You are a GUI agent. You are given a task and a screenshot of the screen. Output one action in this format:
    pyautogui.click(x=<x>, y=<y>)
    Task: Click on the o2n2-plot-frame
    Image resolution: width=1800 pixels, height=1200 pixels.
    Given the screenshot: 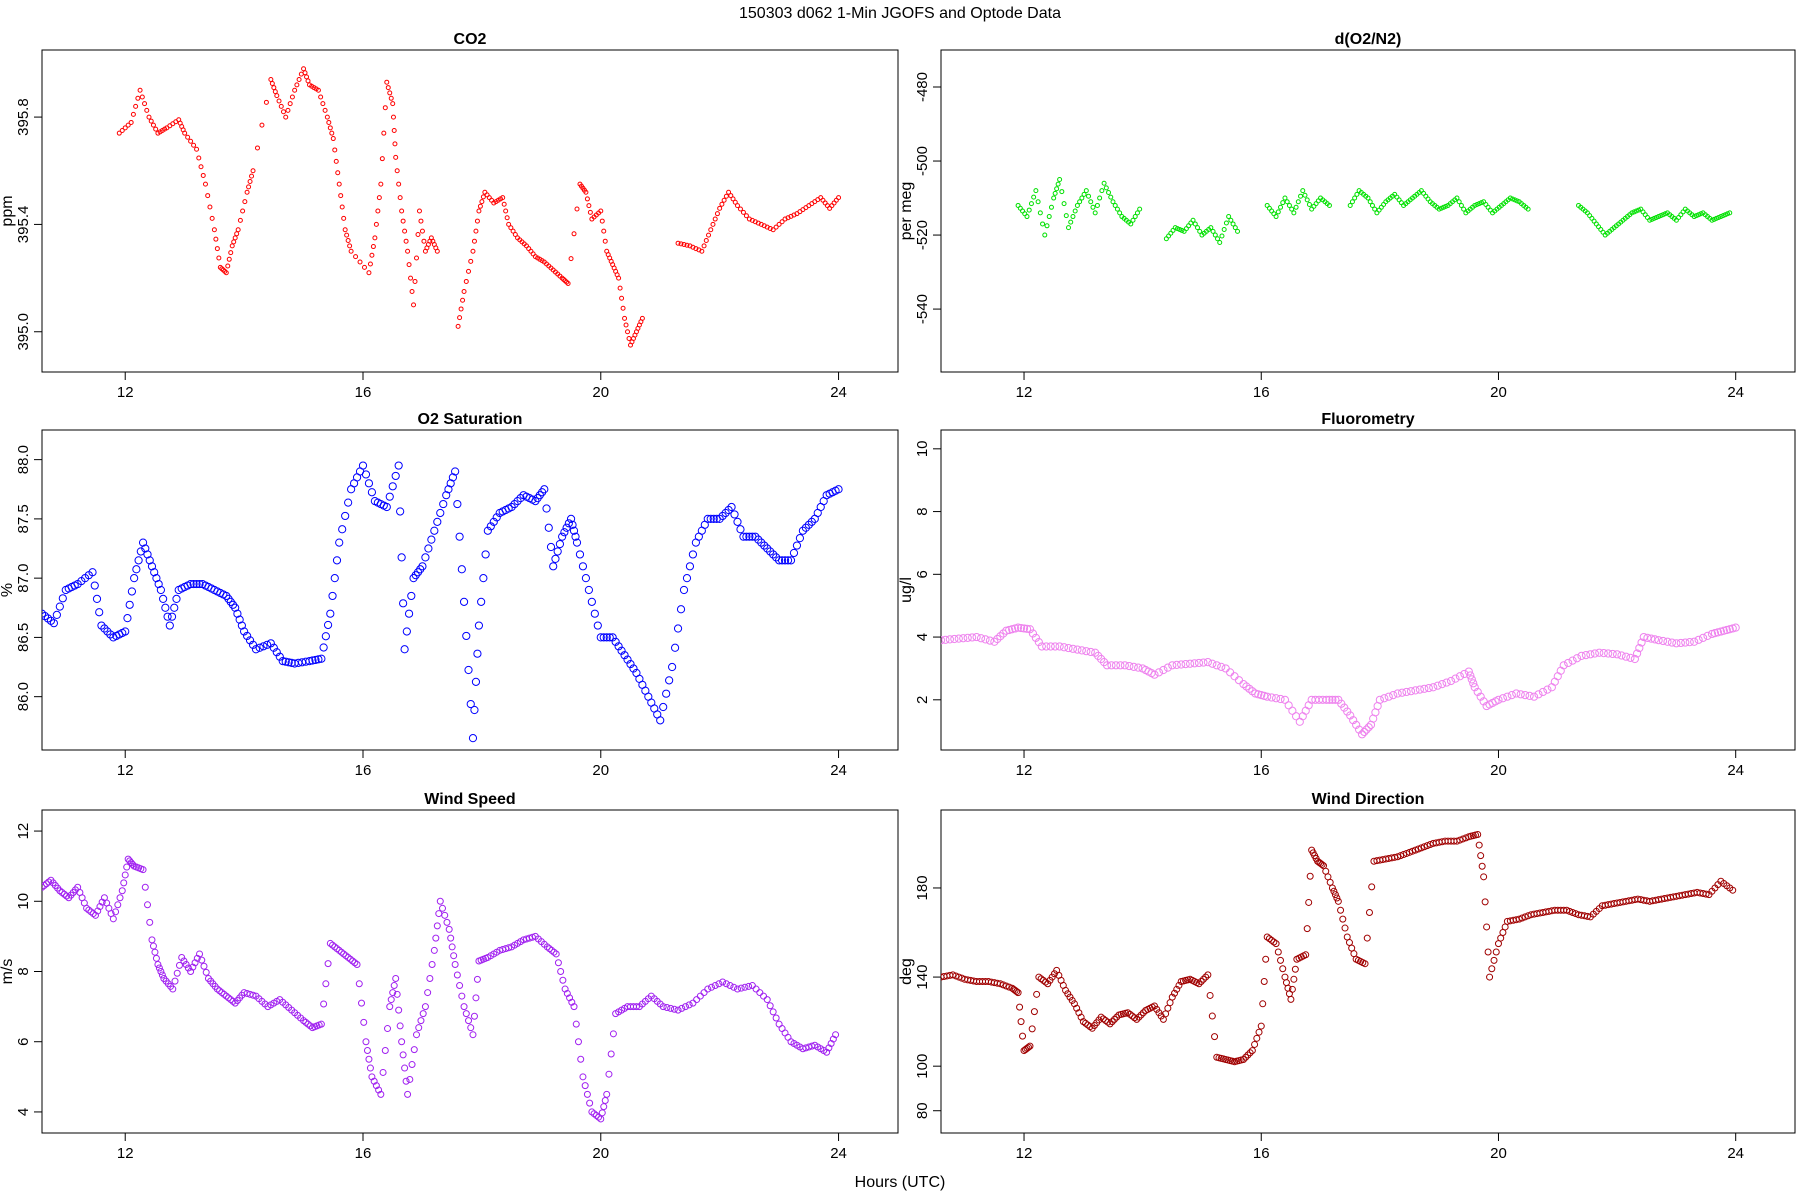 What is the action you would take?
    pyautogui.click(x=1368, y=211)
    